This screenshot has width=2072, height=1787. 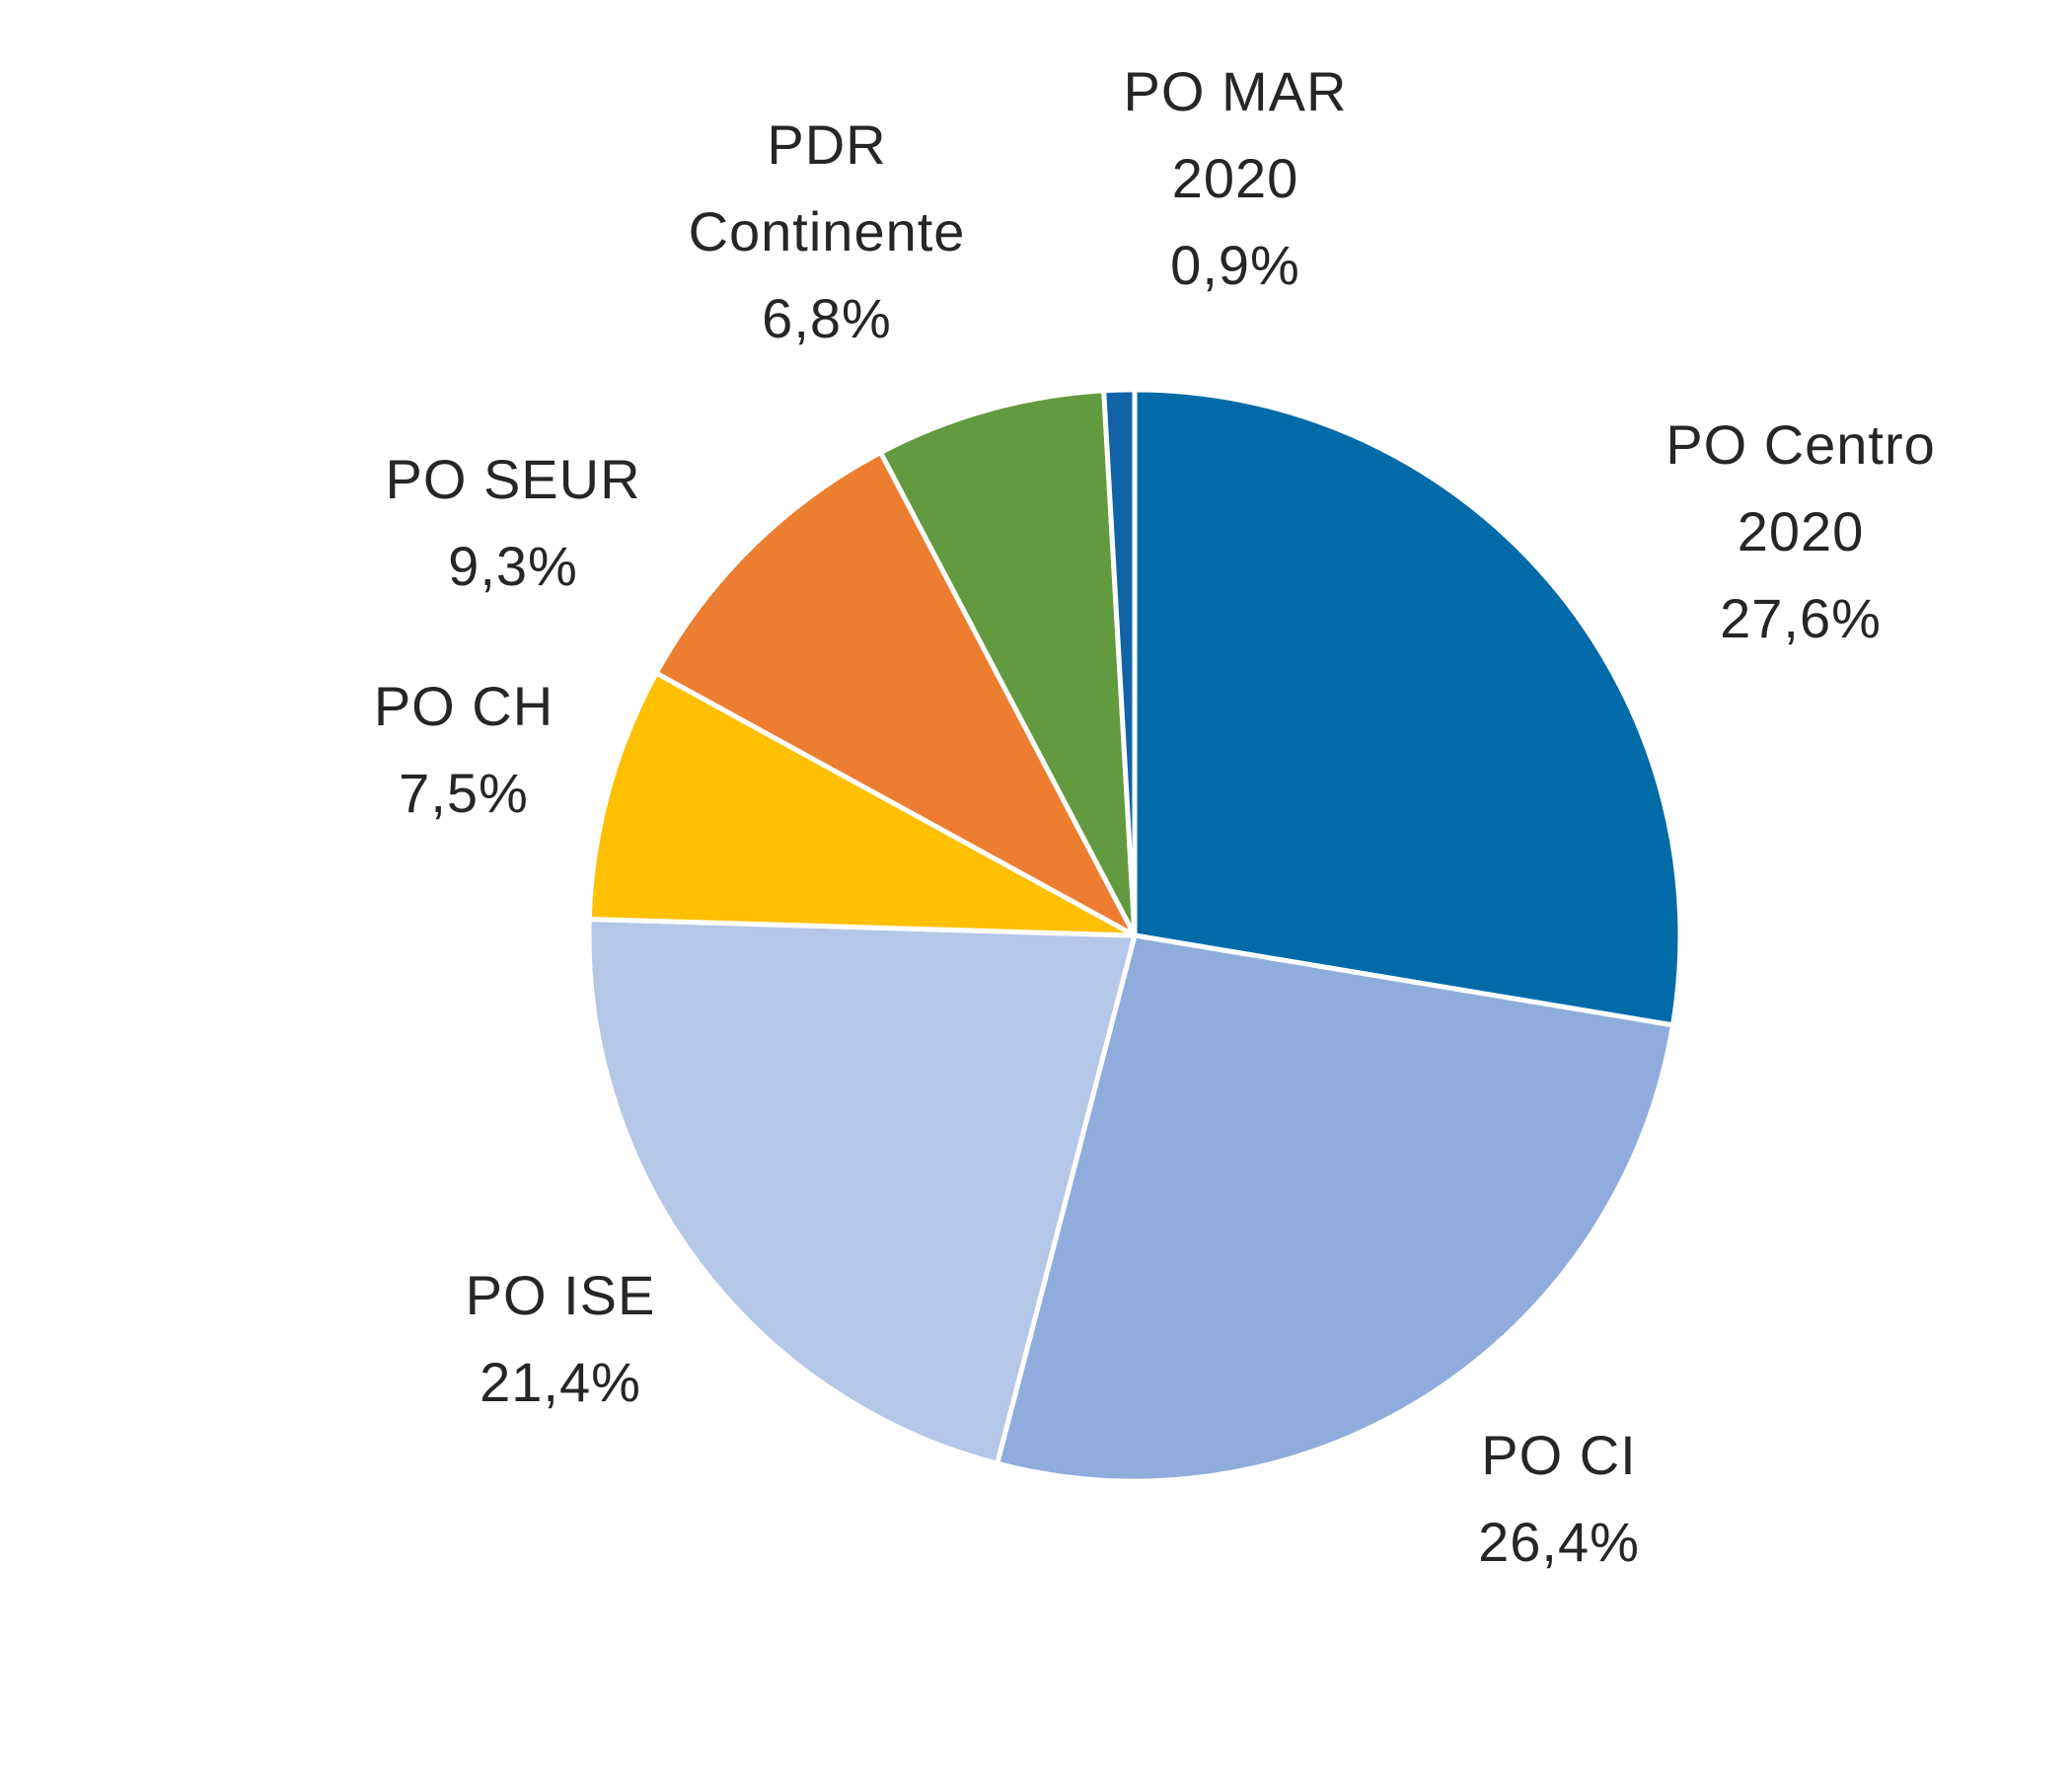 I want to click on slice-percent-label: 7,5%, so click(x=464, y=793).